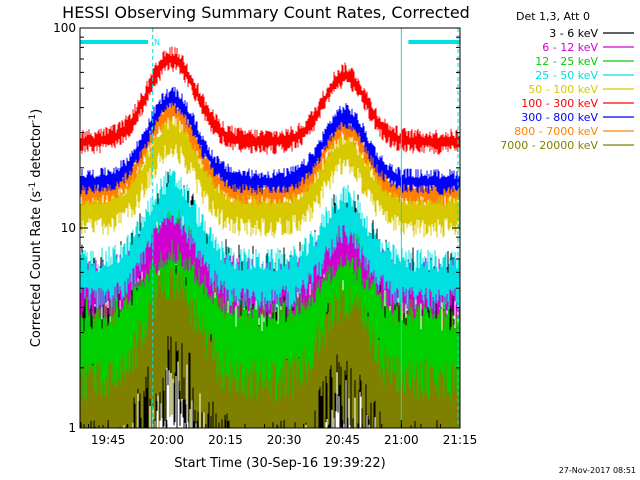  I want to click on legend-label: 7000 - 20000 keV, so click(549, 145).